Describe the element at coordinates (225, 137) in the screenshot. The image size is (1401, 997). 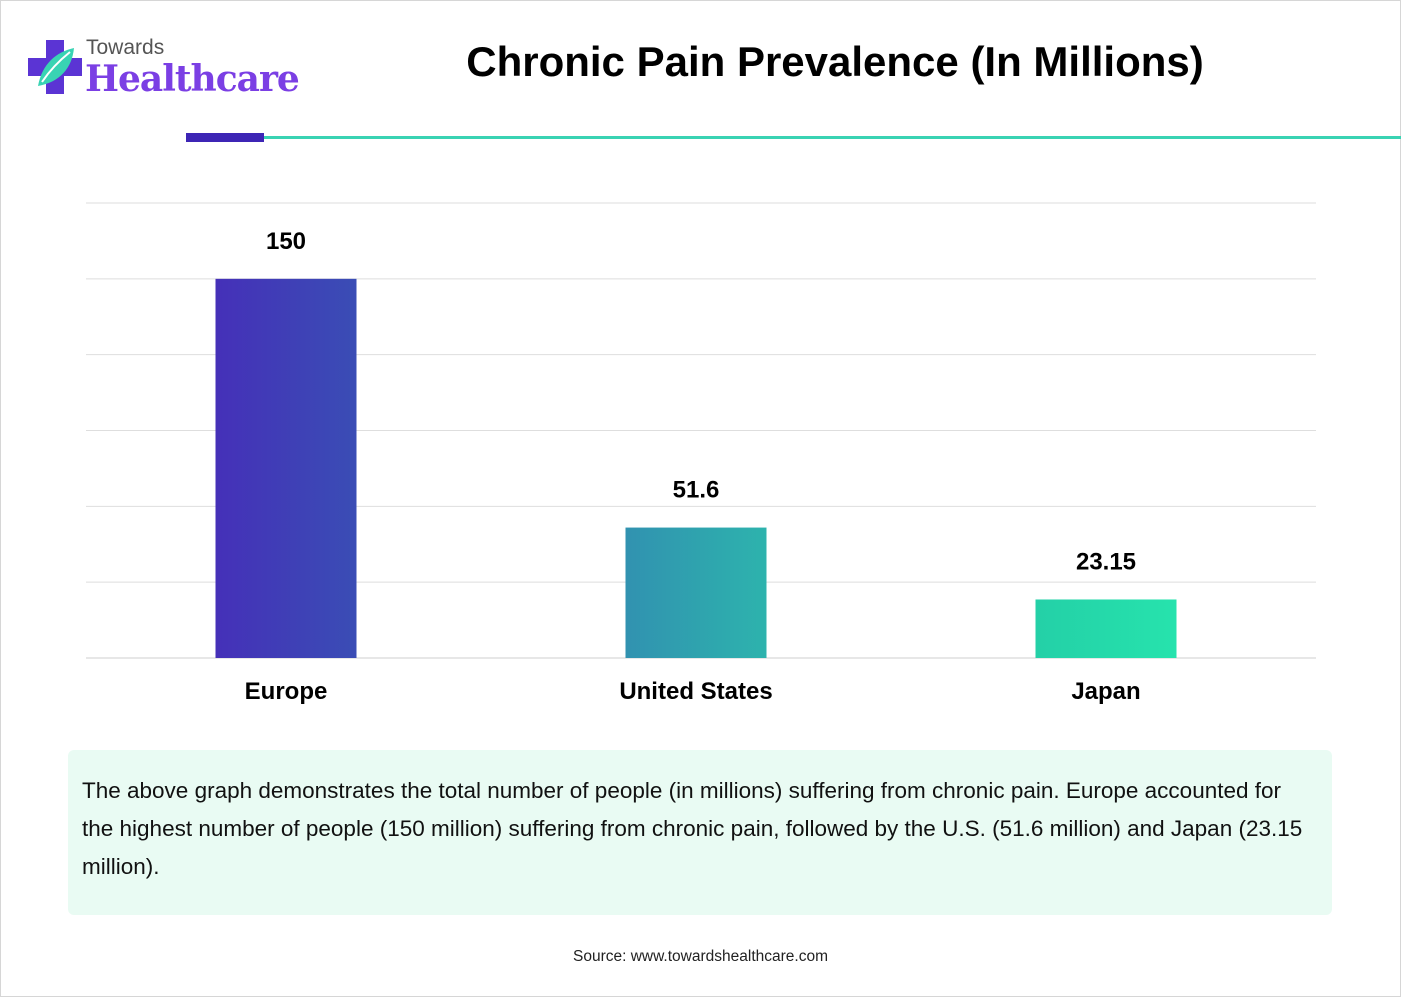
I see `title-underline-accent` at that location.